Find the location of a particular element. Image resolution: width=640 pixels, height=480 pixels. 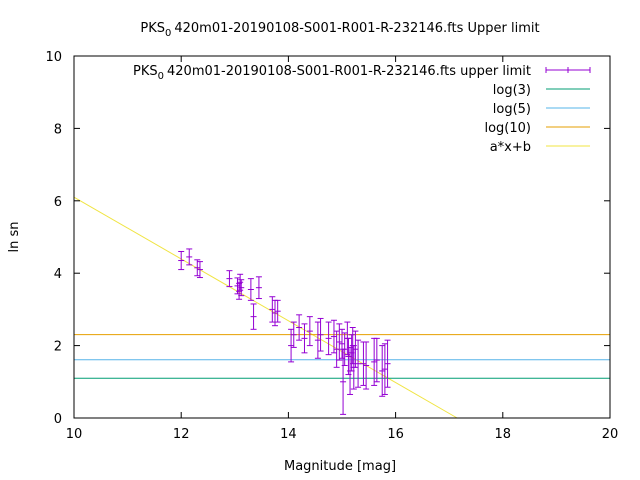

legend-label-part: PKS is located at coordinates (145, 71).